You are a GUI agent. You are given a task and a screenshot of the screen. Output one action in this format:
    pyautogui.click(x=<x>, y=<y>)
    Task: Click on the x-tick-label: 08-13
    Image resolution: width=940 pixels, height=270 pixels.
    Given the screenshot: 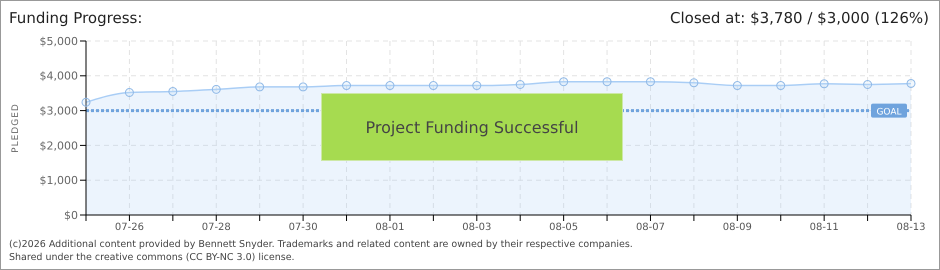 What is the action you would take?
    pyautogui.click(x=911, y=228)
    